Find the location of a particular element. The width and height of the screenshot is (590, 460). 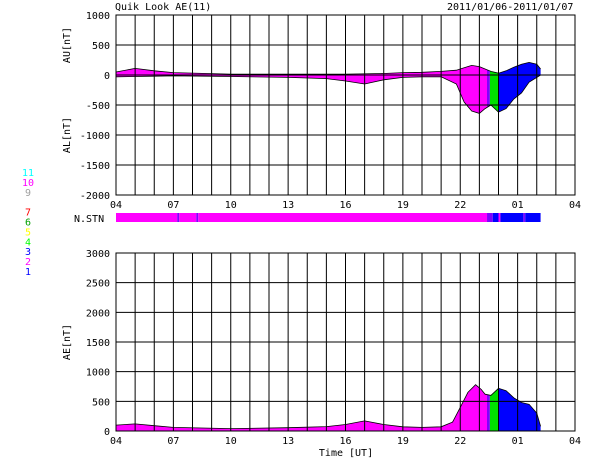

figure-title: Quik Look AE(11) is located at coordinates (163, 7).